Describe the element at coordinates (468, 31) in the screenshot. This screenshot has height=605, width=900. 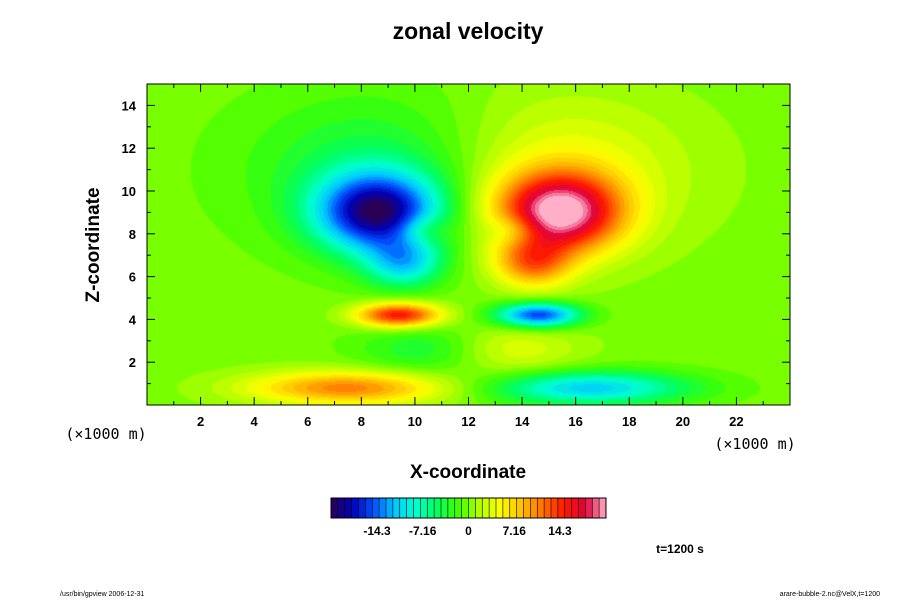
I see `chart-title: zonal velocity` at that location.